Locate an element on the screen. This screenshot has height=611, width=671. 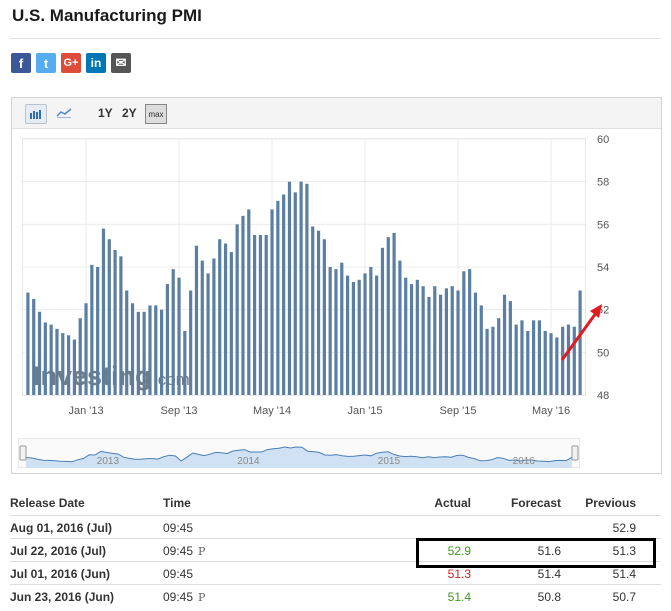
x-tick-label: Sep '15 is located at coordinates (458, 411).